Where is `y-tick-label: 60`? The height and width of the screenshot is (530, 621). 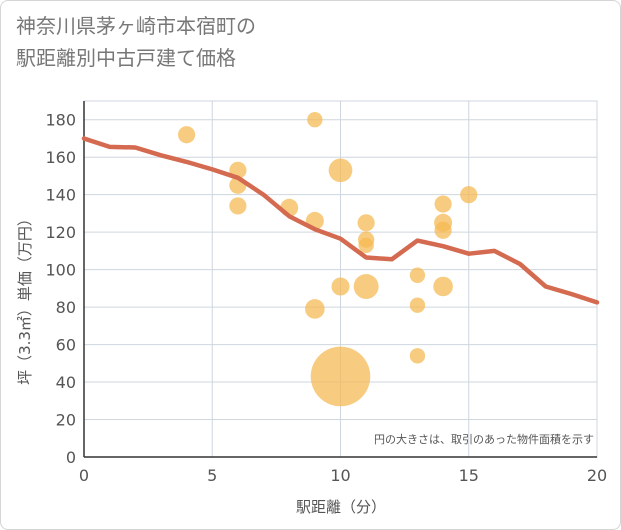
y-tick-label: 60 is located at coordinates (66, 345).